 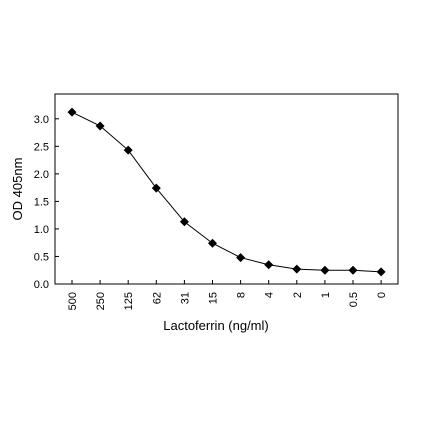 What do you see at coordinates (382, 295) in the screenshot?
I see `x-tick-label: 0` at bounding box center [382, 295].